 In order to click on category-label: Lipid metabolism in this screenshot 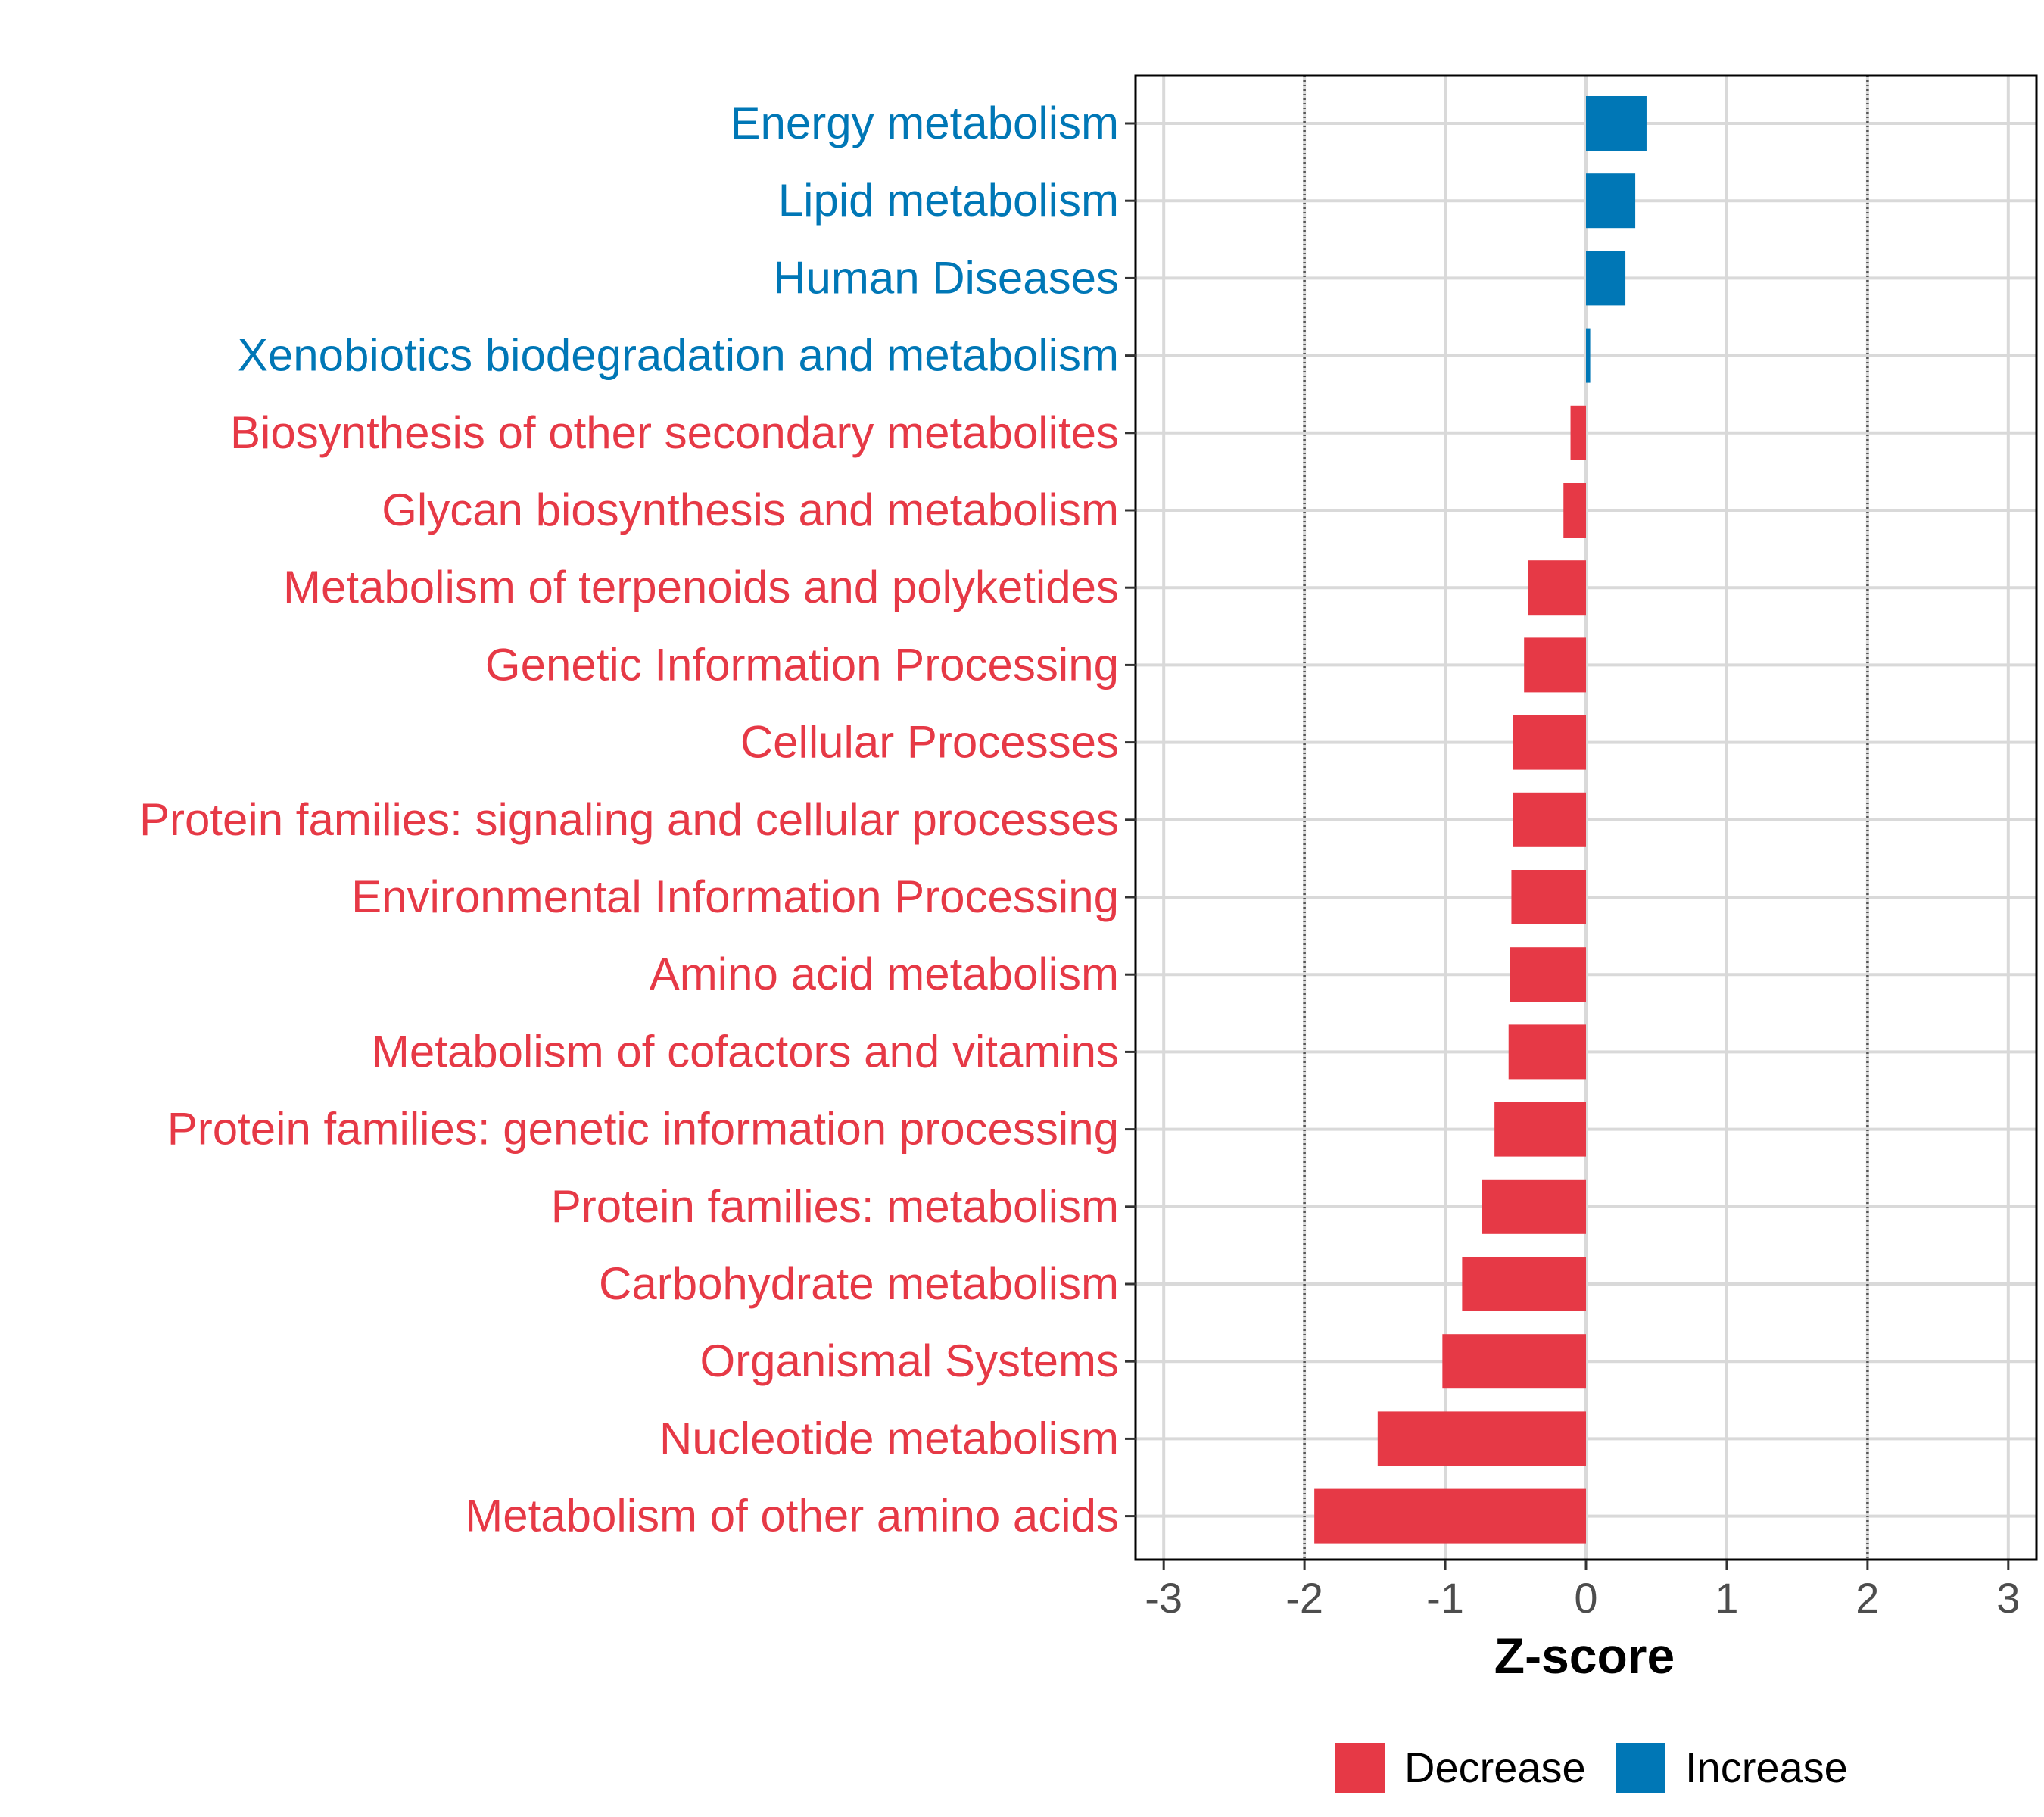, I will do `click(948, 200)`.